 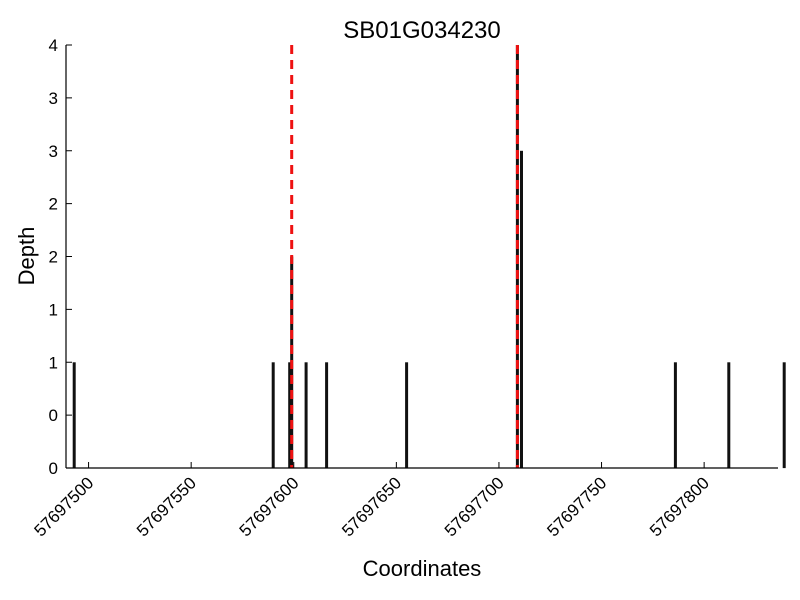 What do you see at coordinates (26, 256) in the screenshot?
I see `y-axis-title: Depth` at bounding box center [26, 256].